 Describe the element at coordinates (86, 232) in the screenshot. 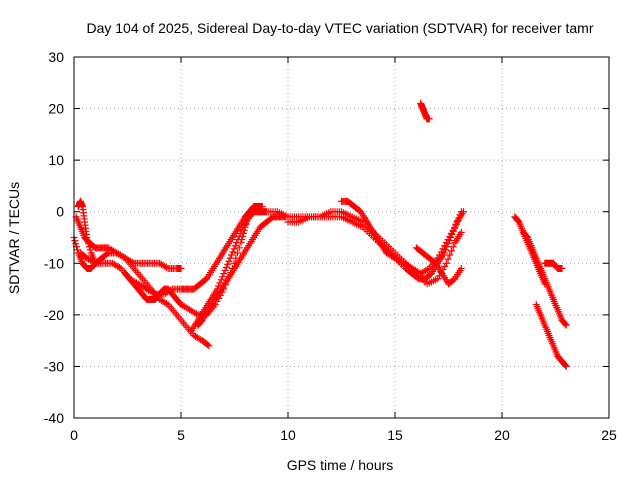

I see `series-arc-c` at that location.